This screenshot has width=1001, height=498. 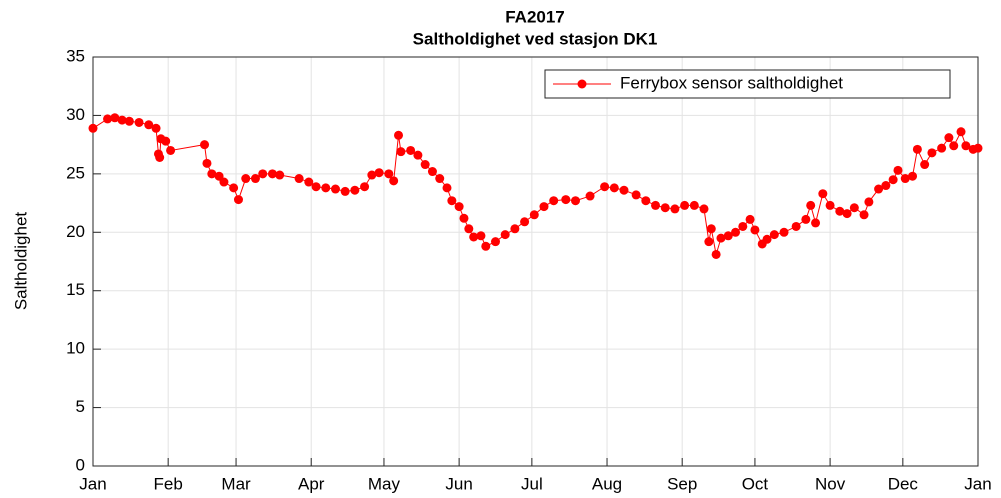 What do you see at coordinates (80, 406) in the screenshot?
I see `y-tick-label: 5` at bounding box center [80, 406].